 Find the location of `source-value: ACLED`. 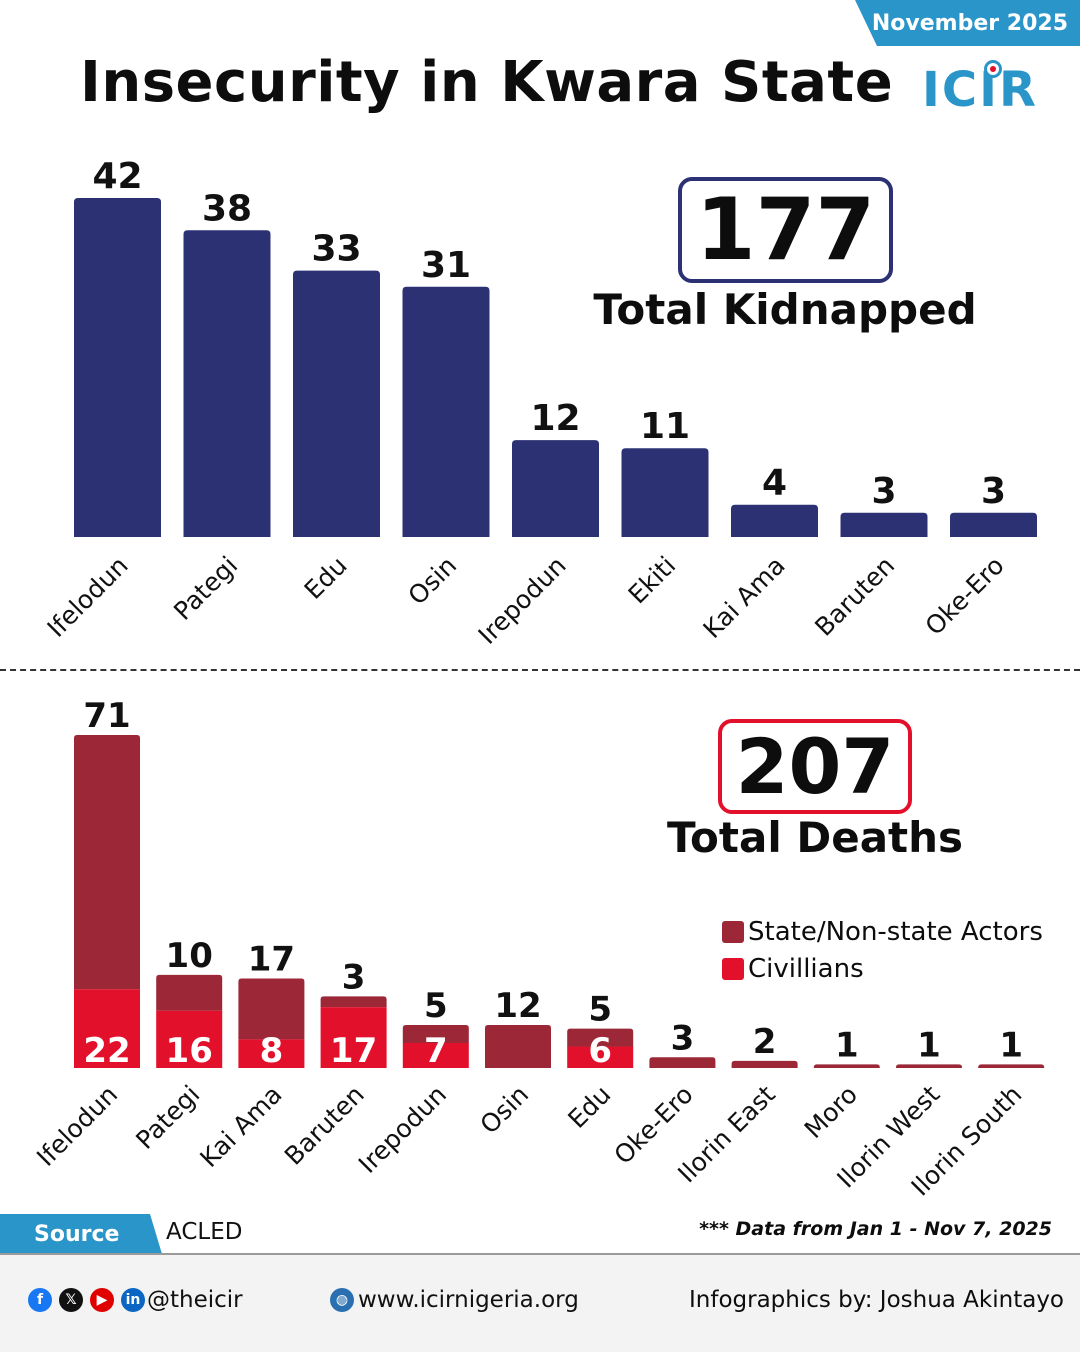

source-value: ACLED is located at coordinates (204, 1232).